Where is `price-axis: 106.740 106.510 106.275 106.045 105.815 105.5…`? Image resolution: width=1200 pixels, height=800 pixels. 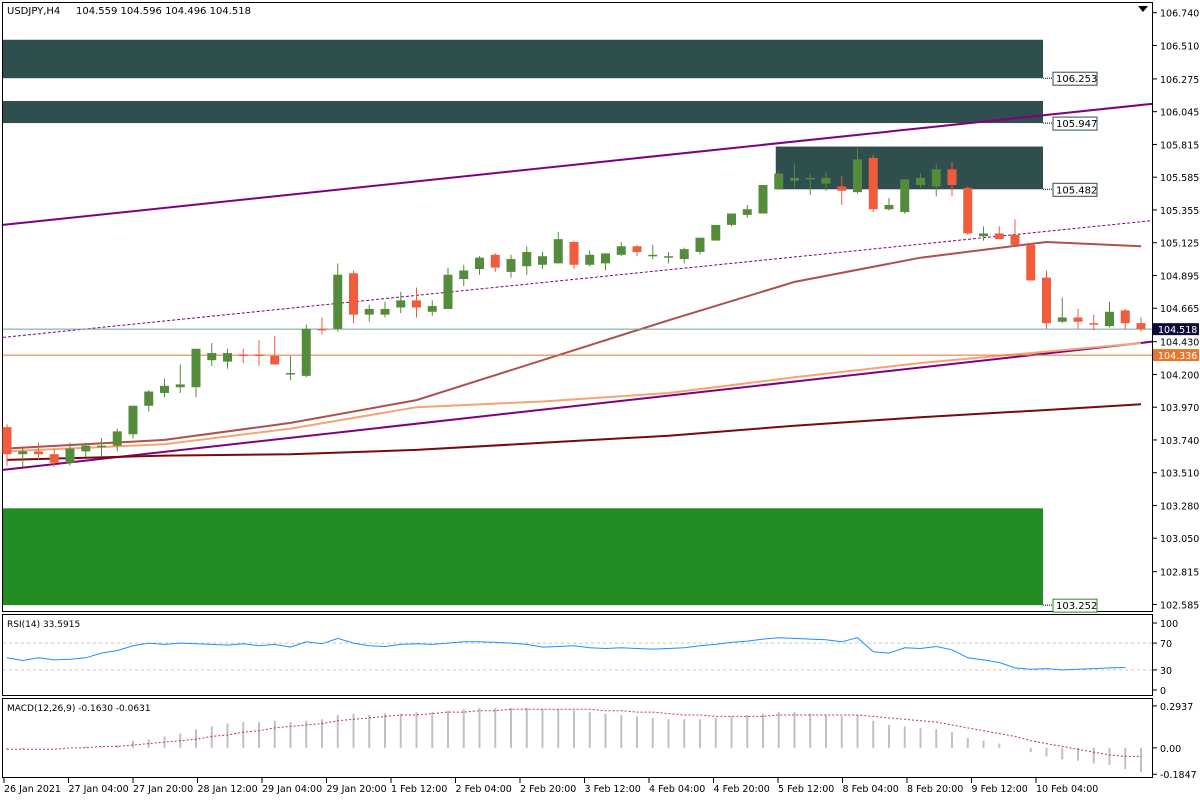
price-axis: 106.740 106.510 106.275 106.045 105.815 105.5… is located at coordinates (1175, 310).